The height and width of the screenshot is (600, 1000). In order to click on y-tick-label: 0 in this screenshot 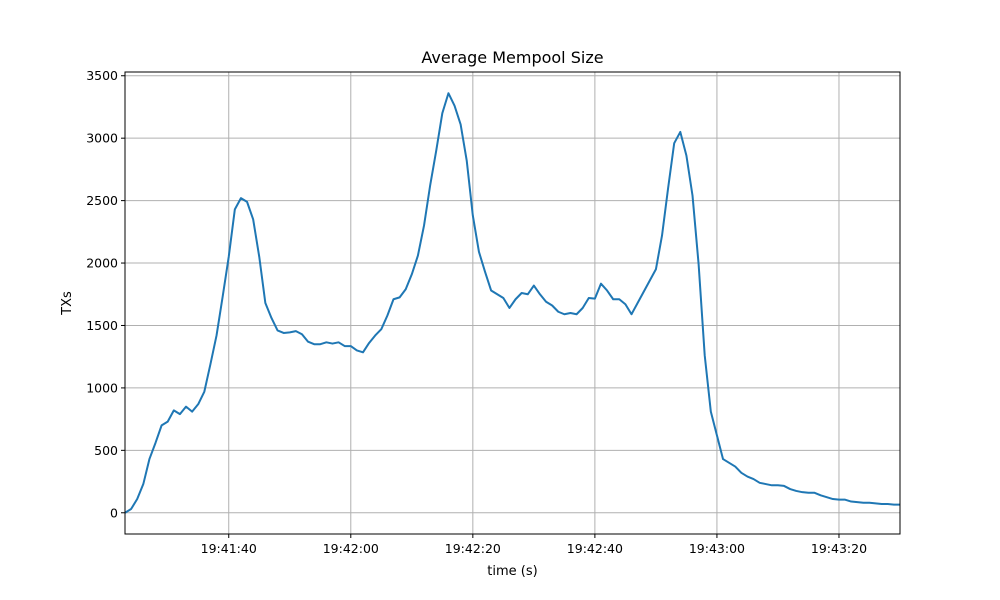, I will do `click(114, 512)`.